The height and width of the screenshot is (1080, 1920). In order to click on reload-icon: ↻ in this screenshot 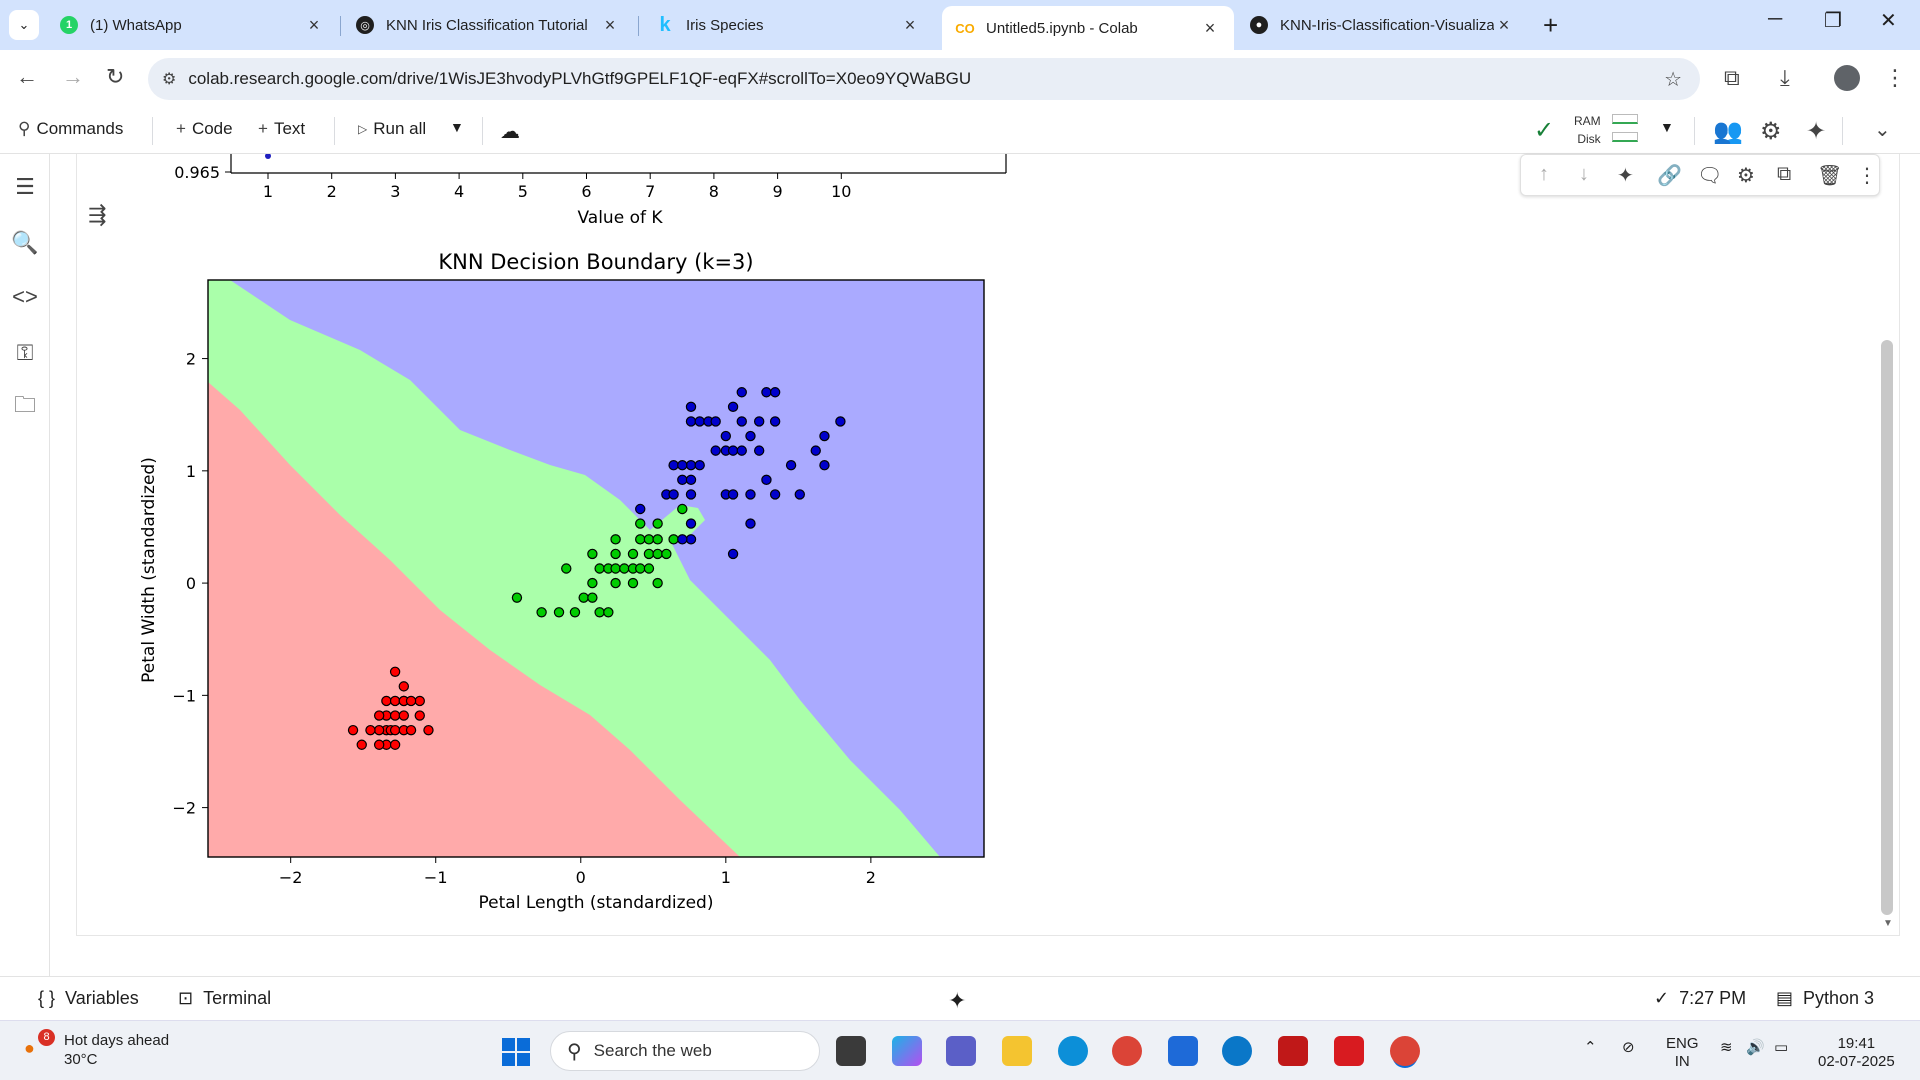, I will do `click(115, 76)`.